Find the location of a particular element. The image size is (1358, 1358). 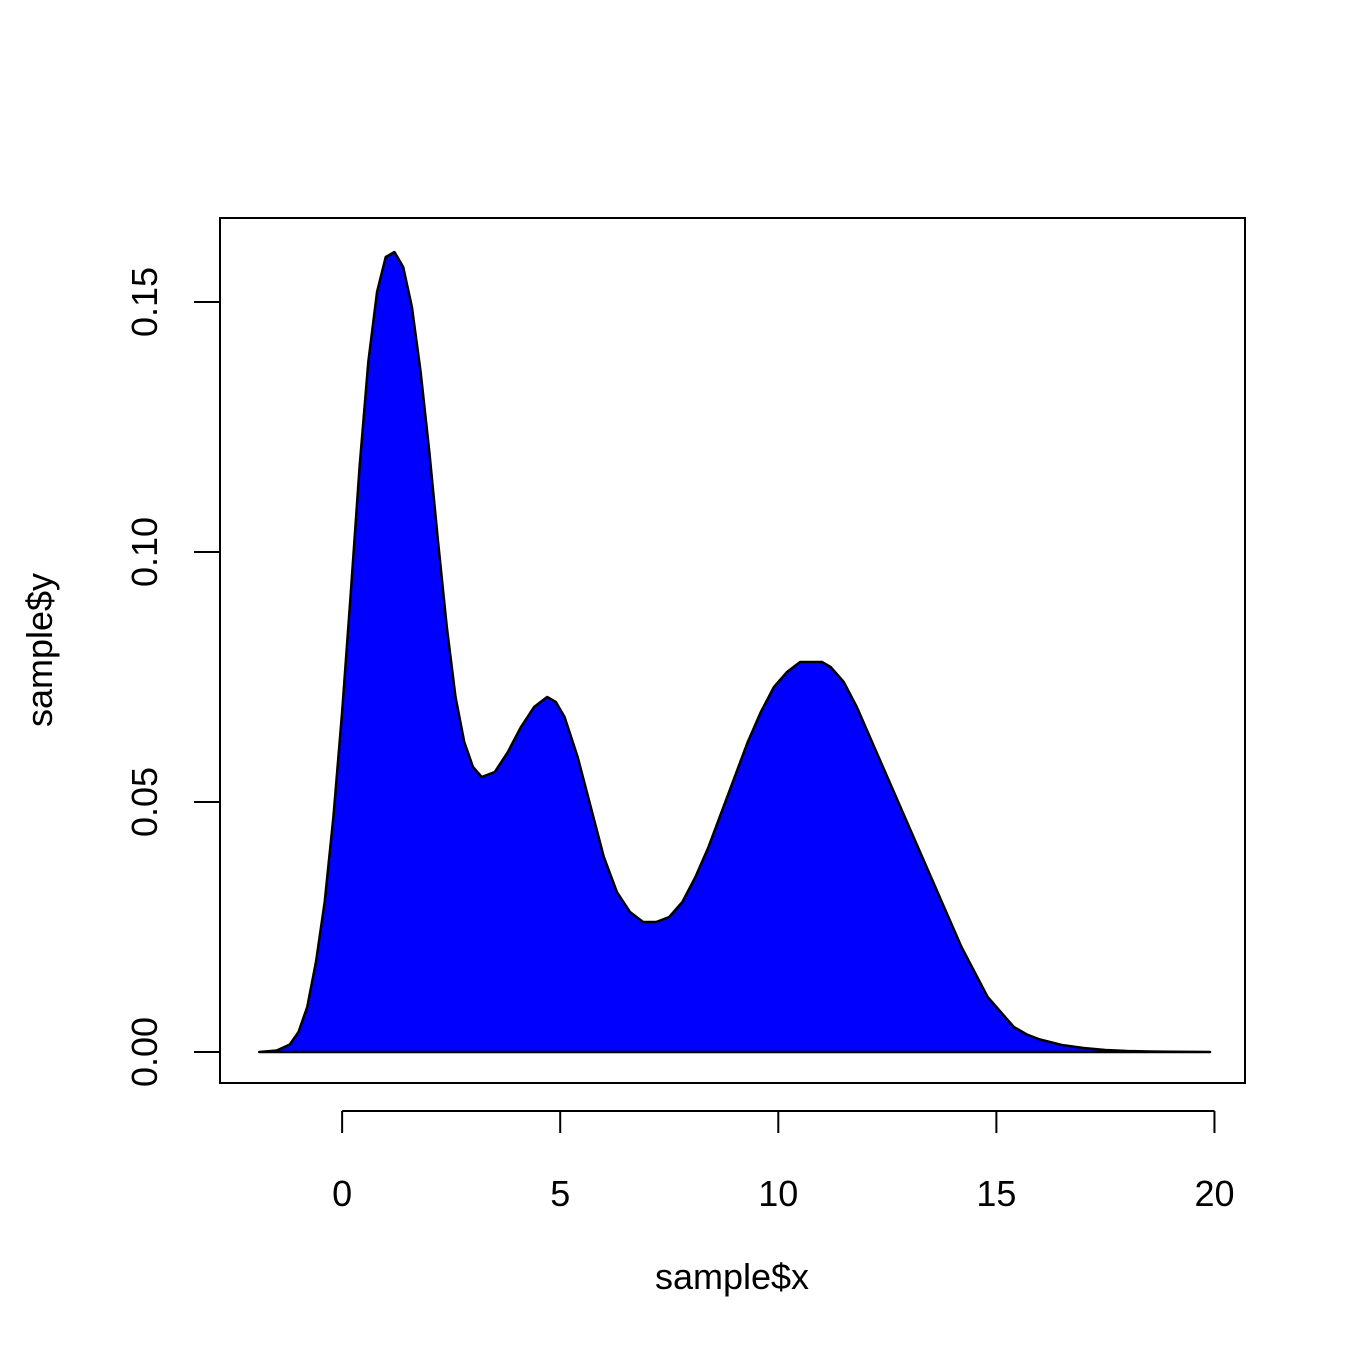

x-tick-label: 5 is located at coordinates (560, 1193).